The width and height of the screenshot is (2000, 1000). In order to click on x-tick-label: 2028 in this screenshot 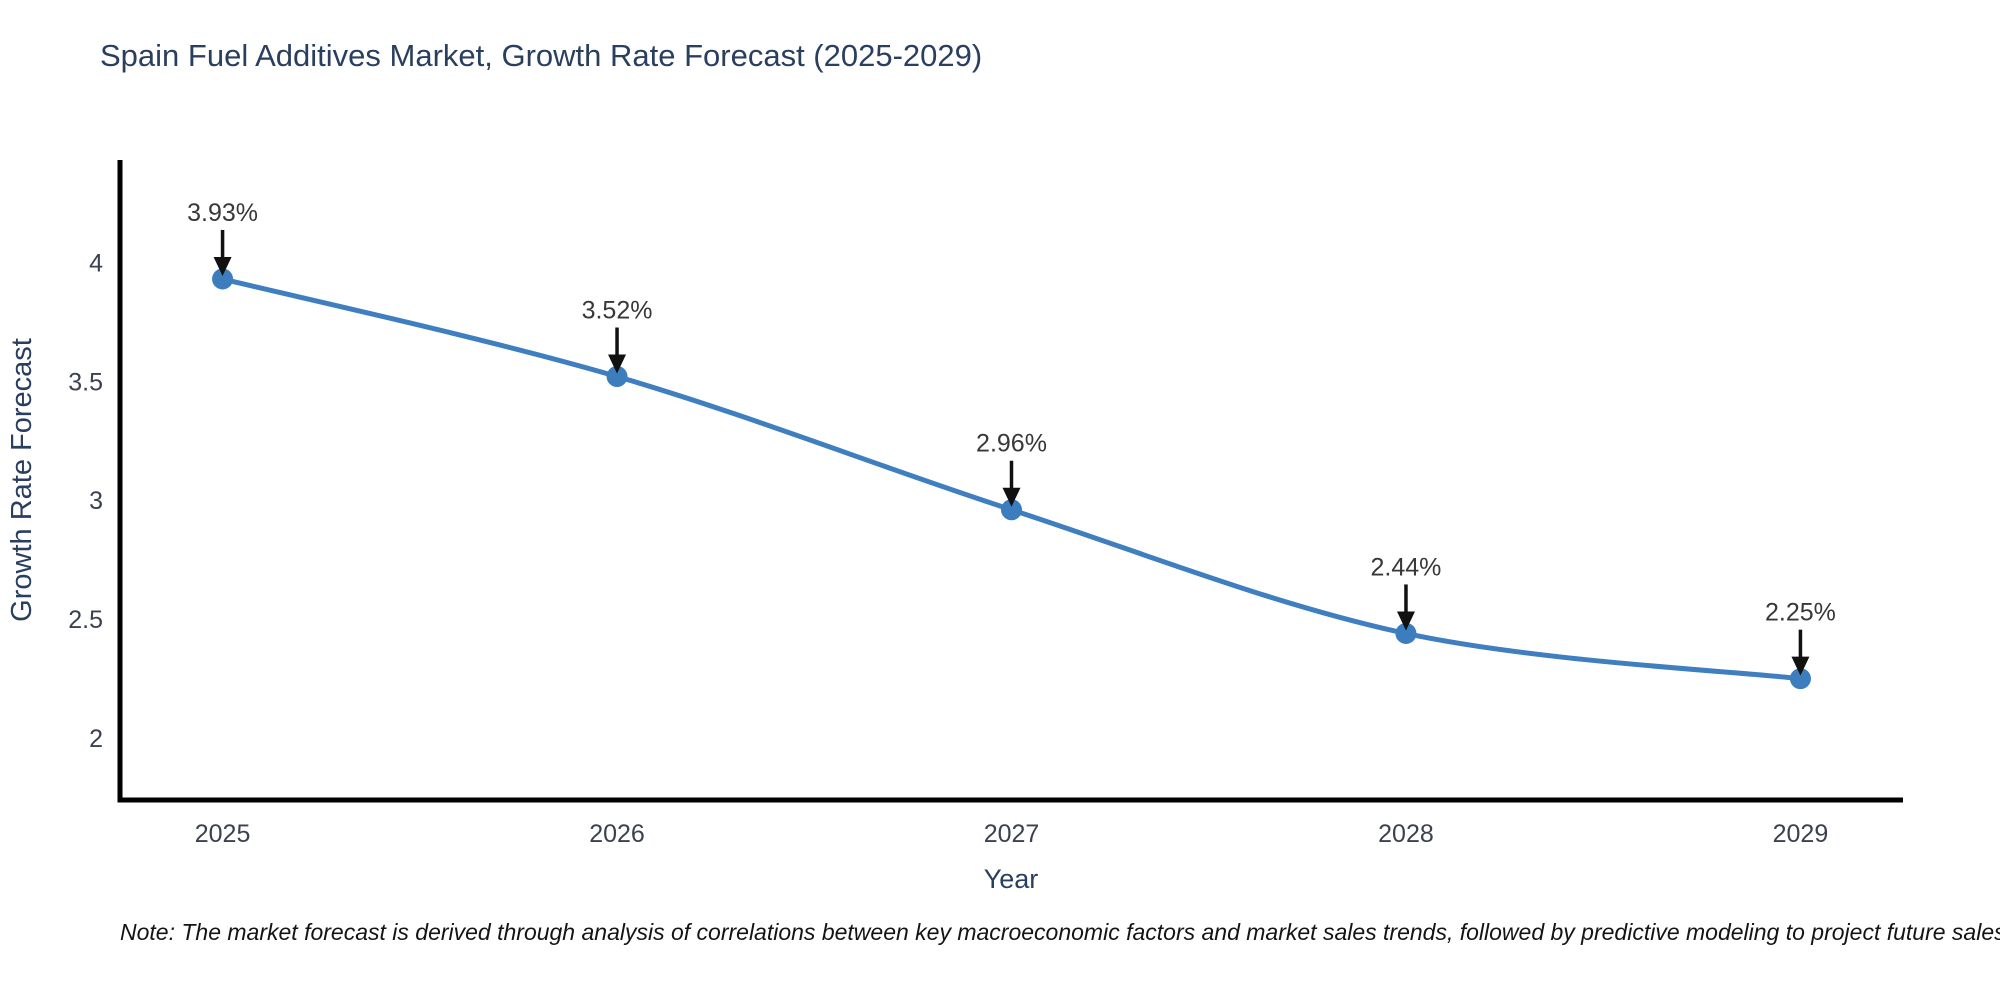, I will do `click(1406, 834)`.